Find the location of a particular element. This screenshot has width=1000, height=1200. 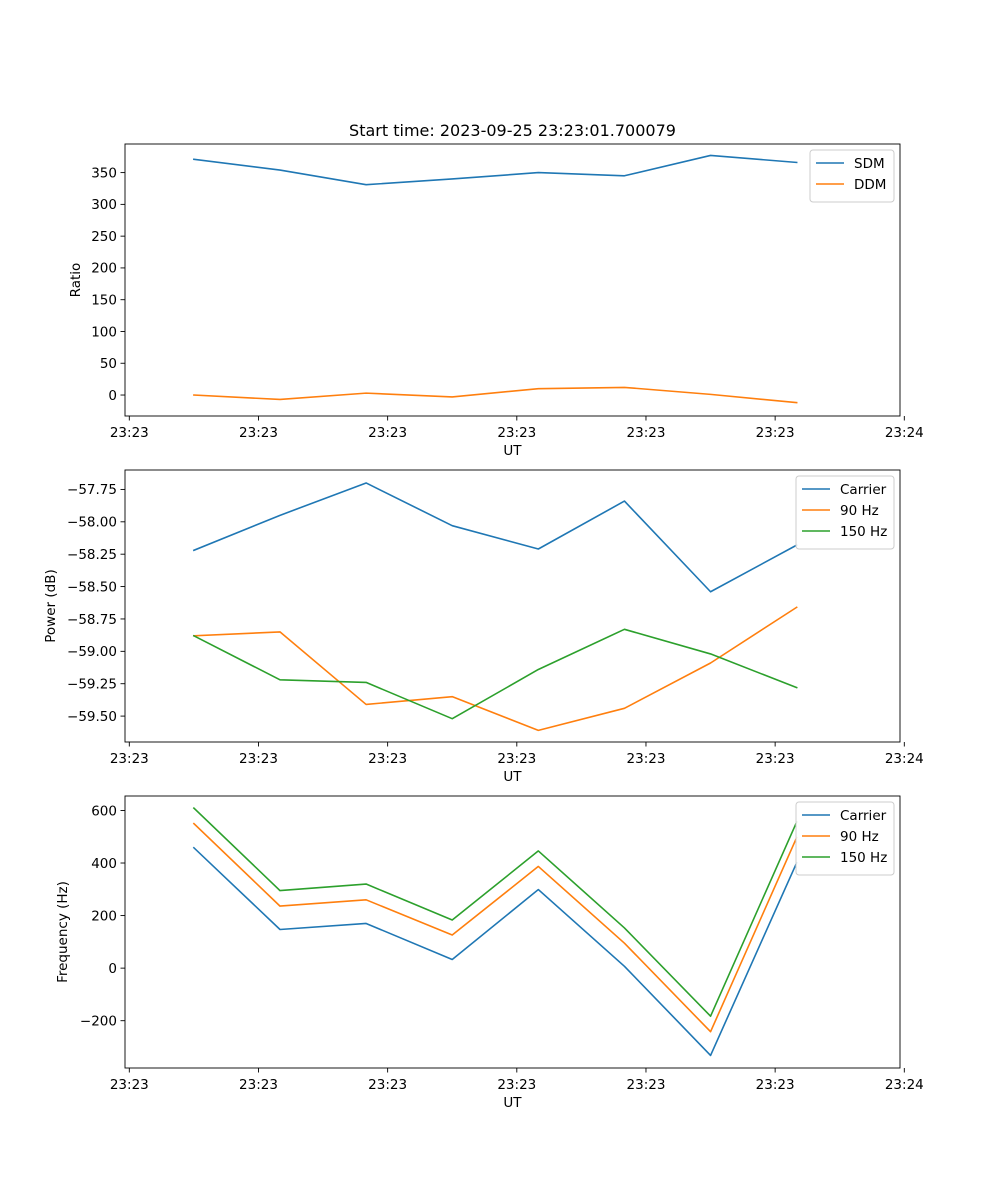

y-tick-label: −58.75 is located at coordinates (92, 620).